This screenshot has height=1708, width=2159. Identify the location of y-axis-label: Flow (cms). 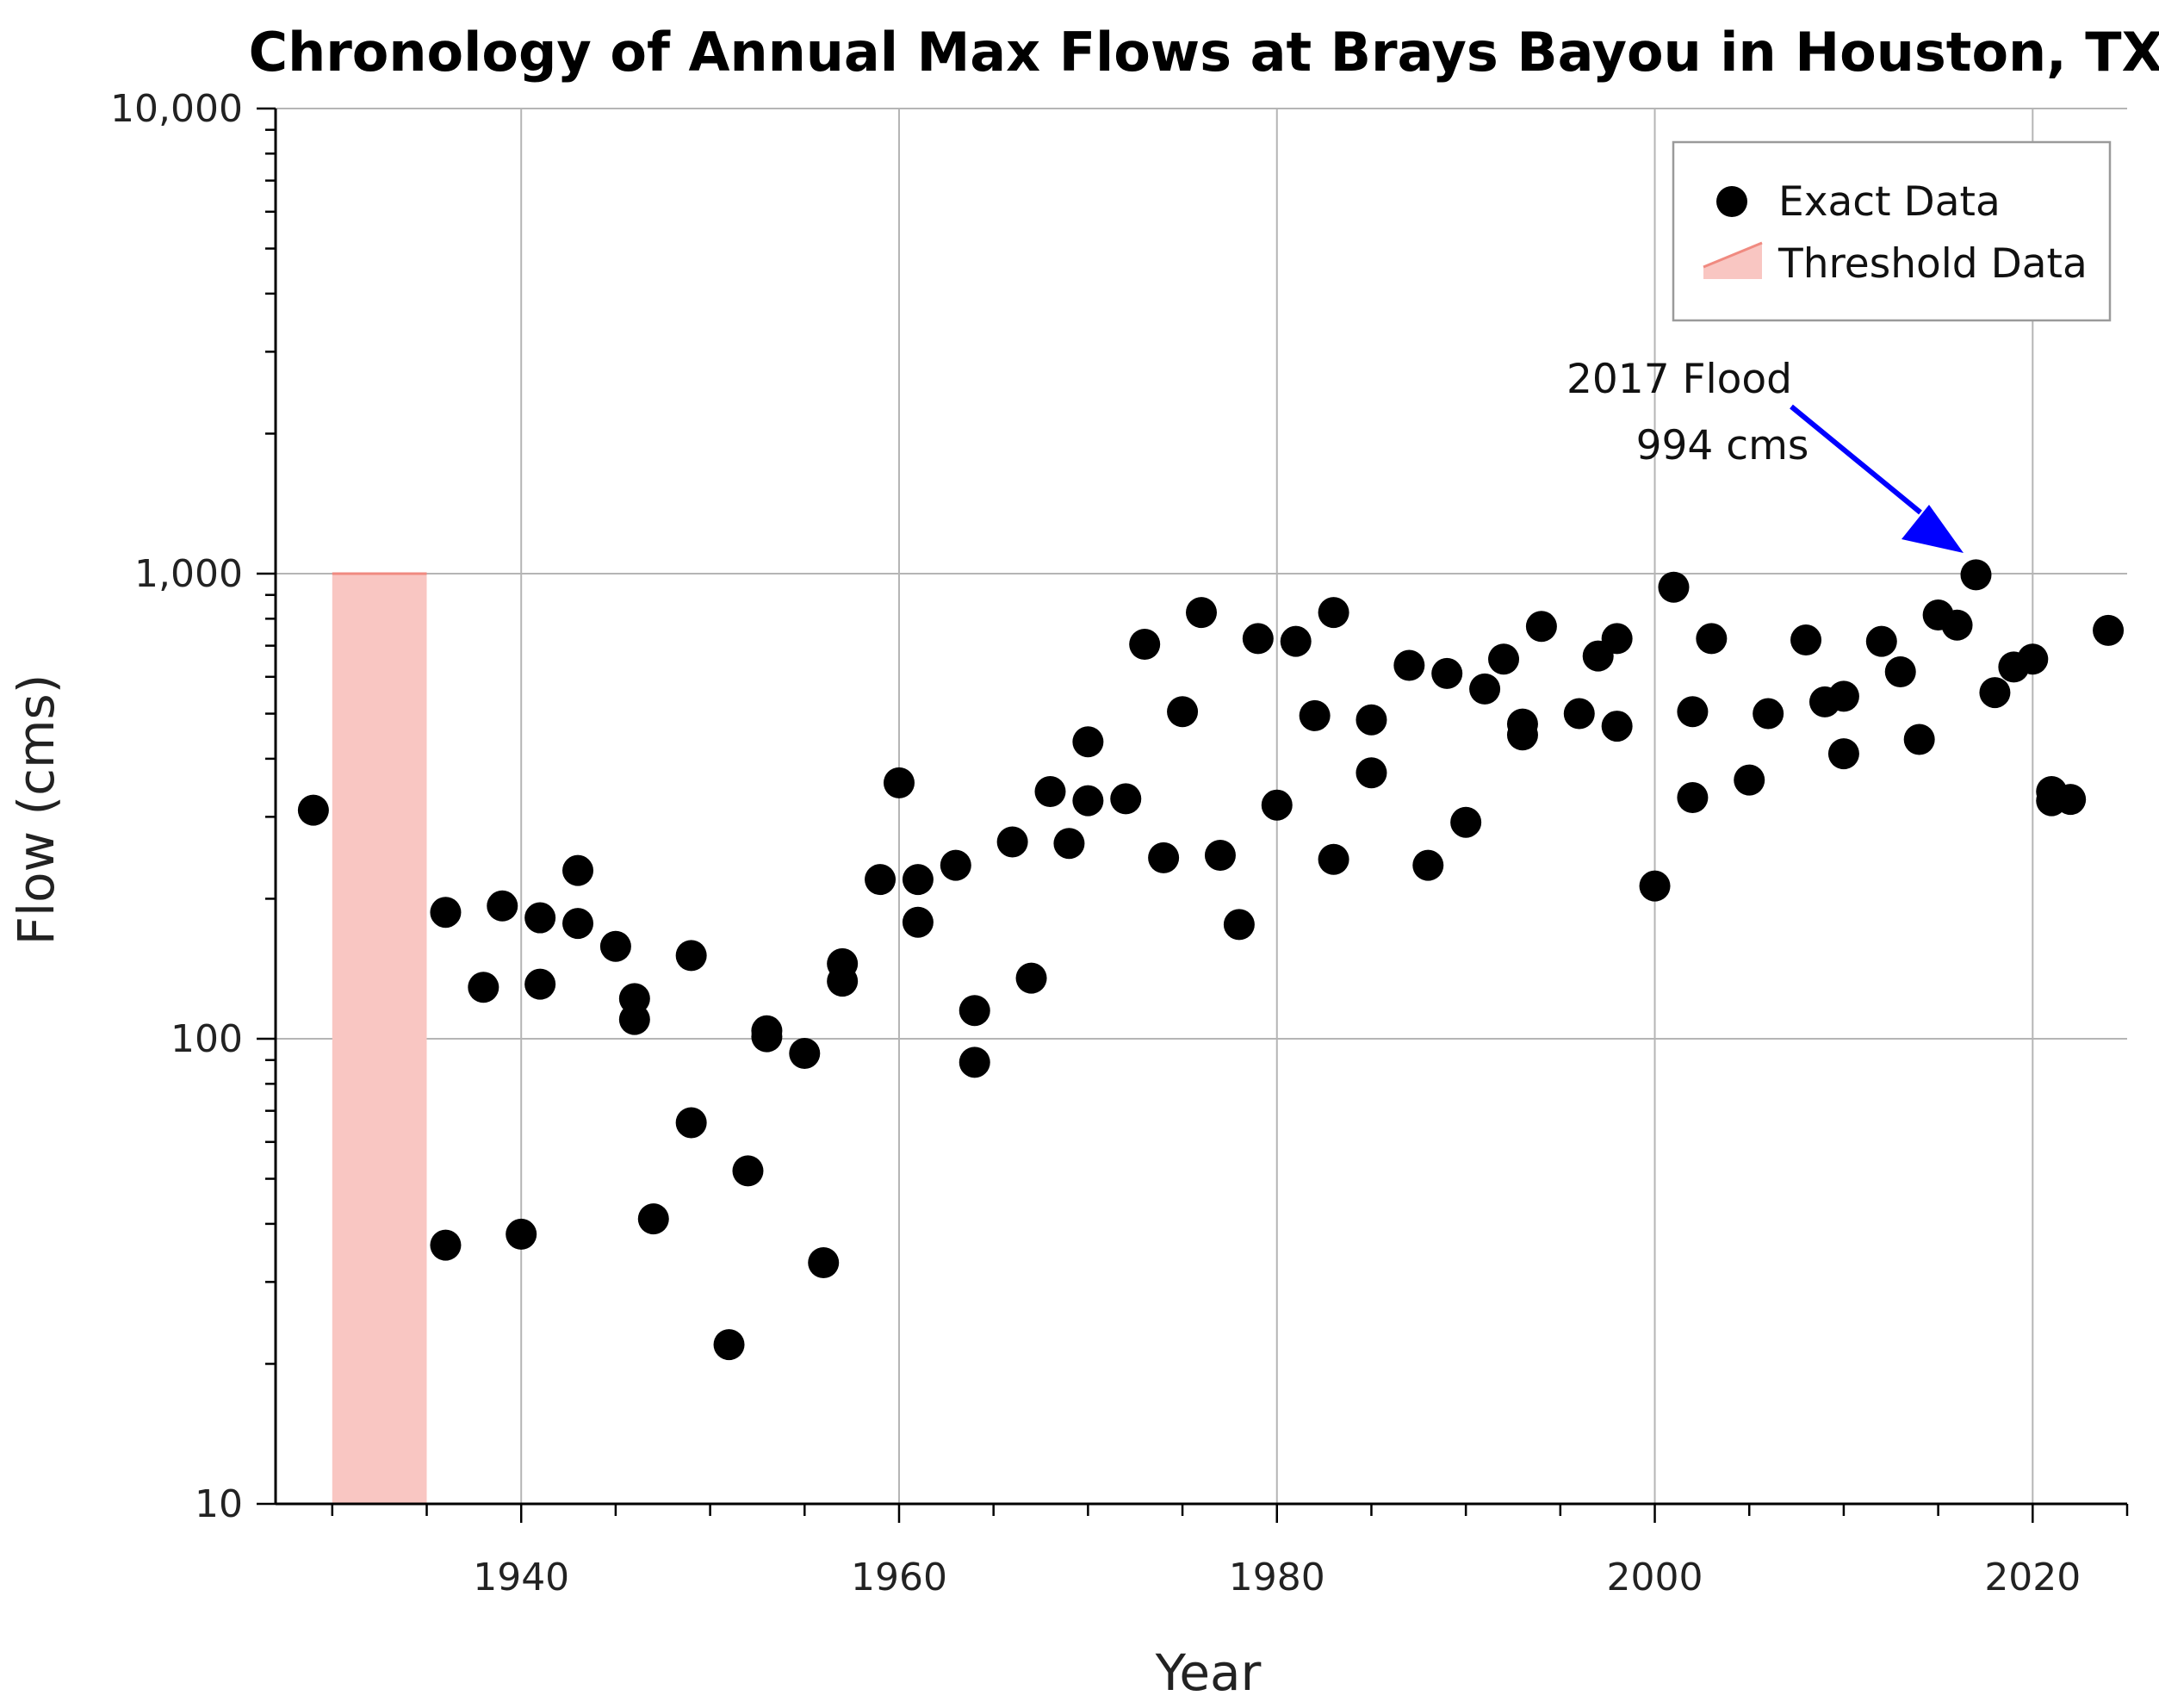
(36, 810).